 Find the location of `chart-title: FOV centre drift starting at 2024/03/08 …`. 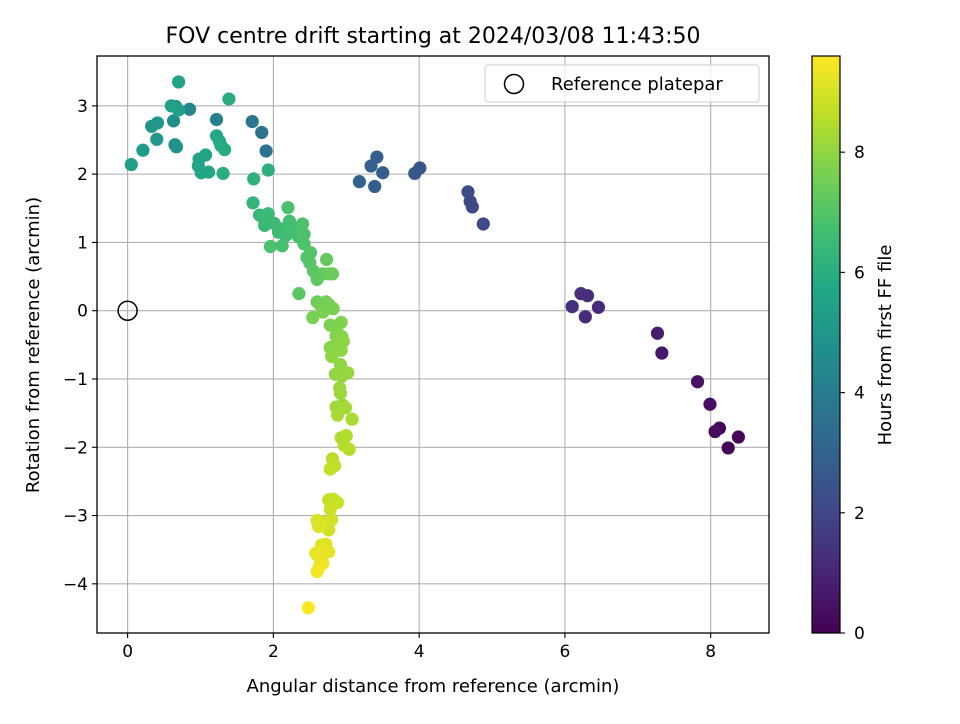

chart-title: FOV centre drift starting at 2024/03/08 … is located at coordinates (433, 36).